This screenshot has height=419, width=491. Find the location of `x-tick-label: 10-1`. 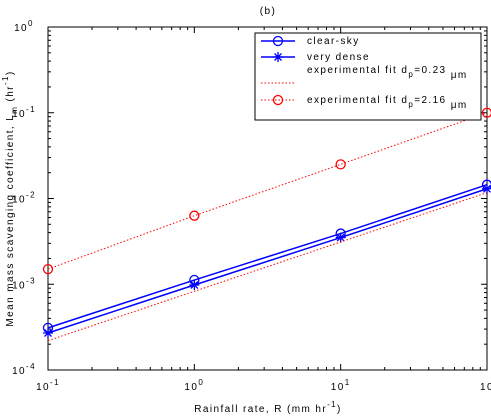

x-tick-label: 10-1 is located at coordinates (48, 385).